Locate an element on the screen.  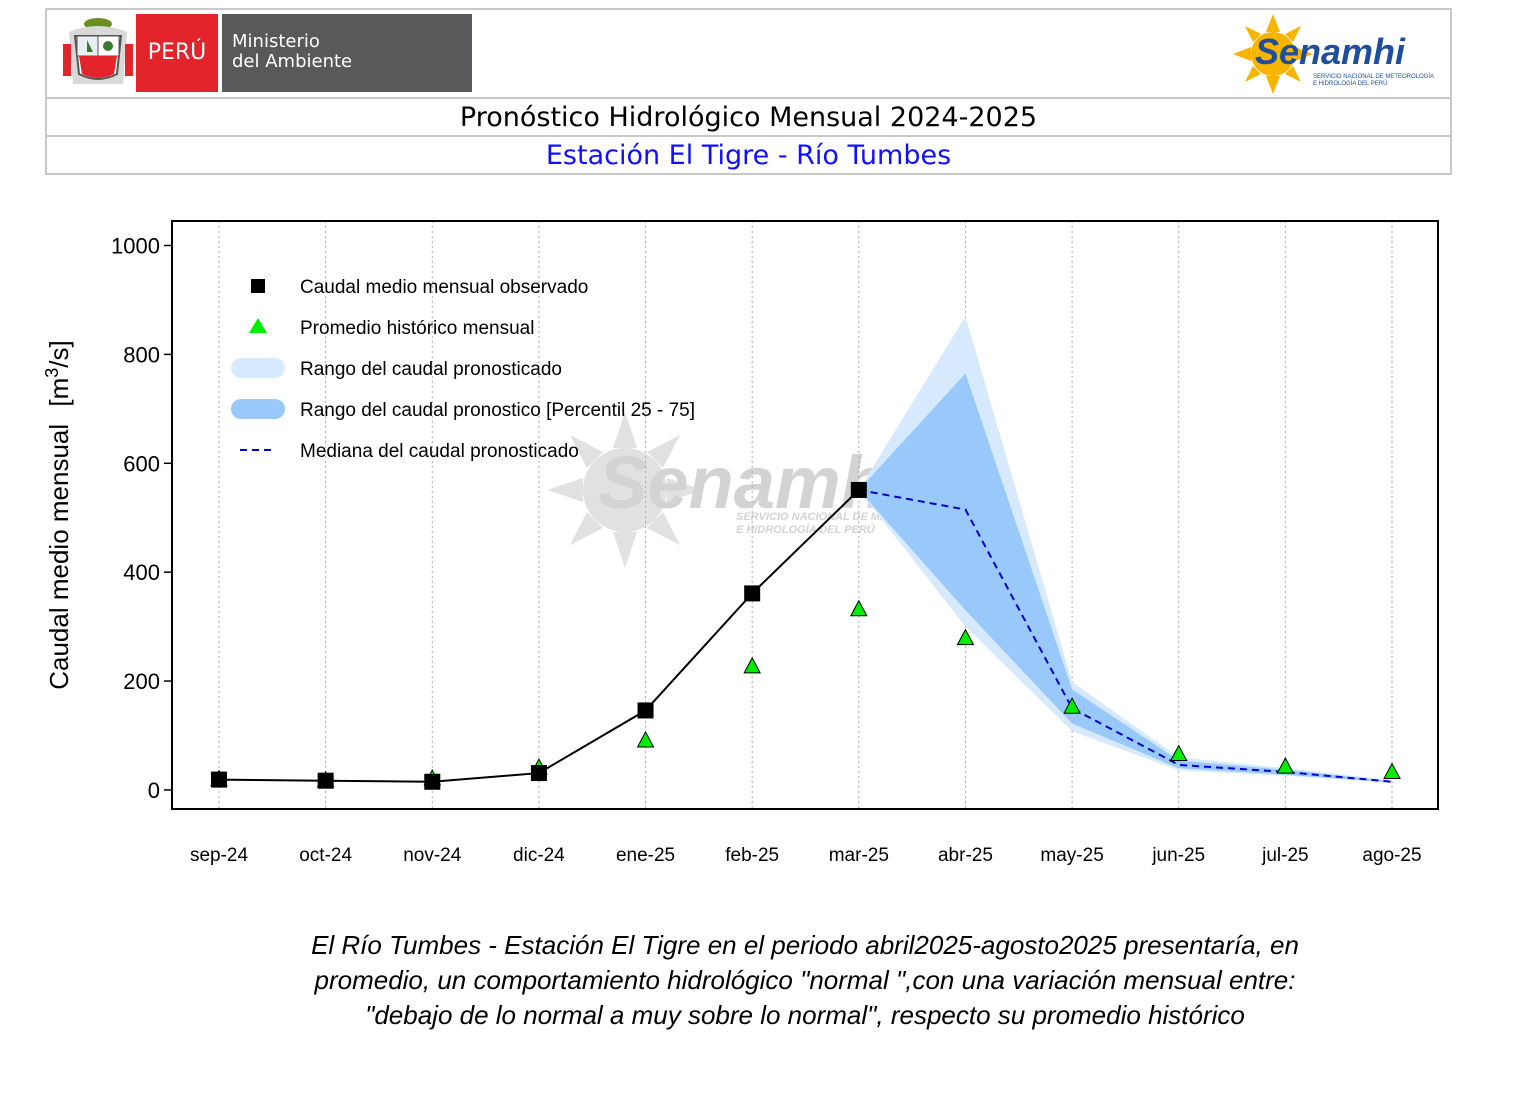
ministry-logo: Ministerio del Ambiente is located at coordinates (347, 53).